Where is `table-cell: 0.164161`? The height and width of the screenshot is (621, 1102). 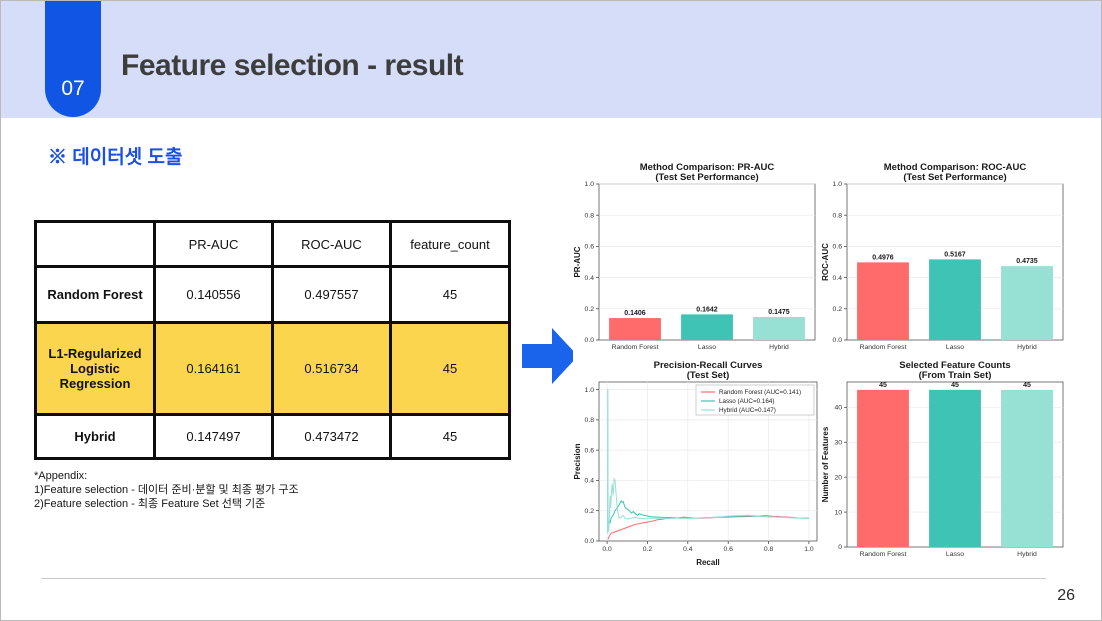 table-cell: 0.164161 is located at coordinates (213, 368).